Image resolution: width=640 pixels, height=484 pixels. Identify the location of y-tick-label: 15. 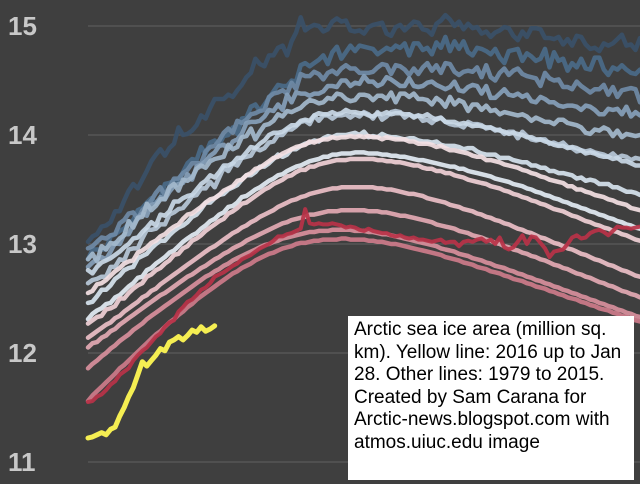
(22, 26).